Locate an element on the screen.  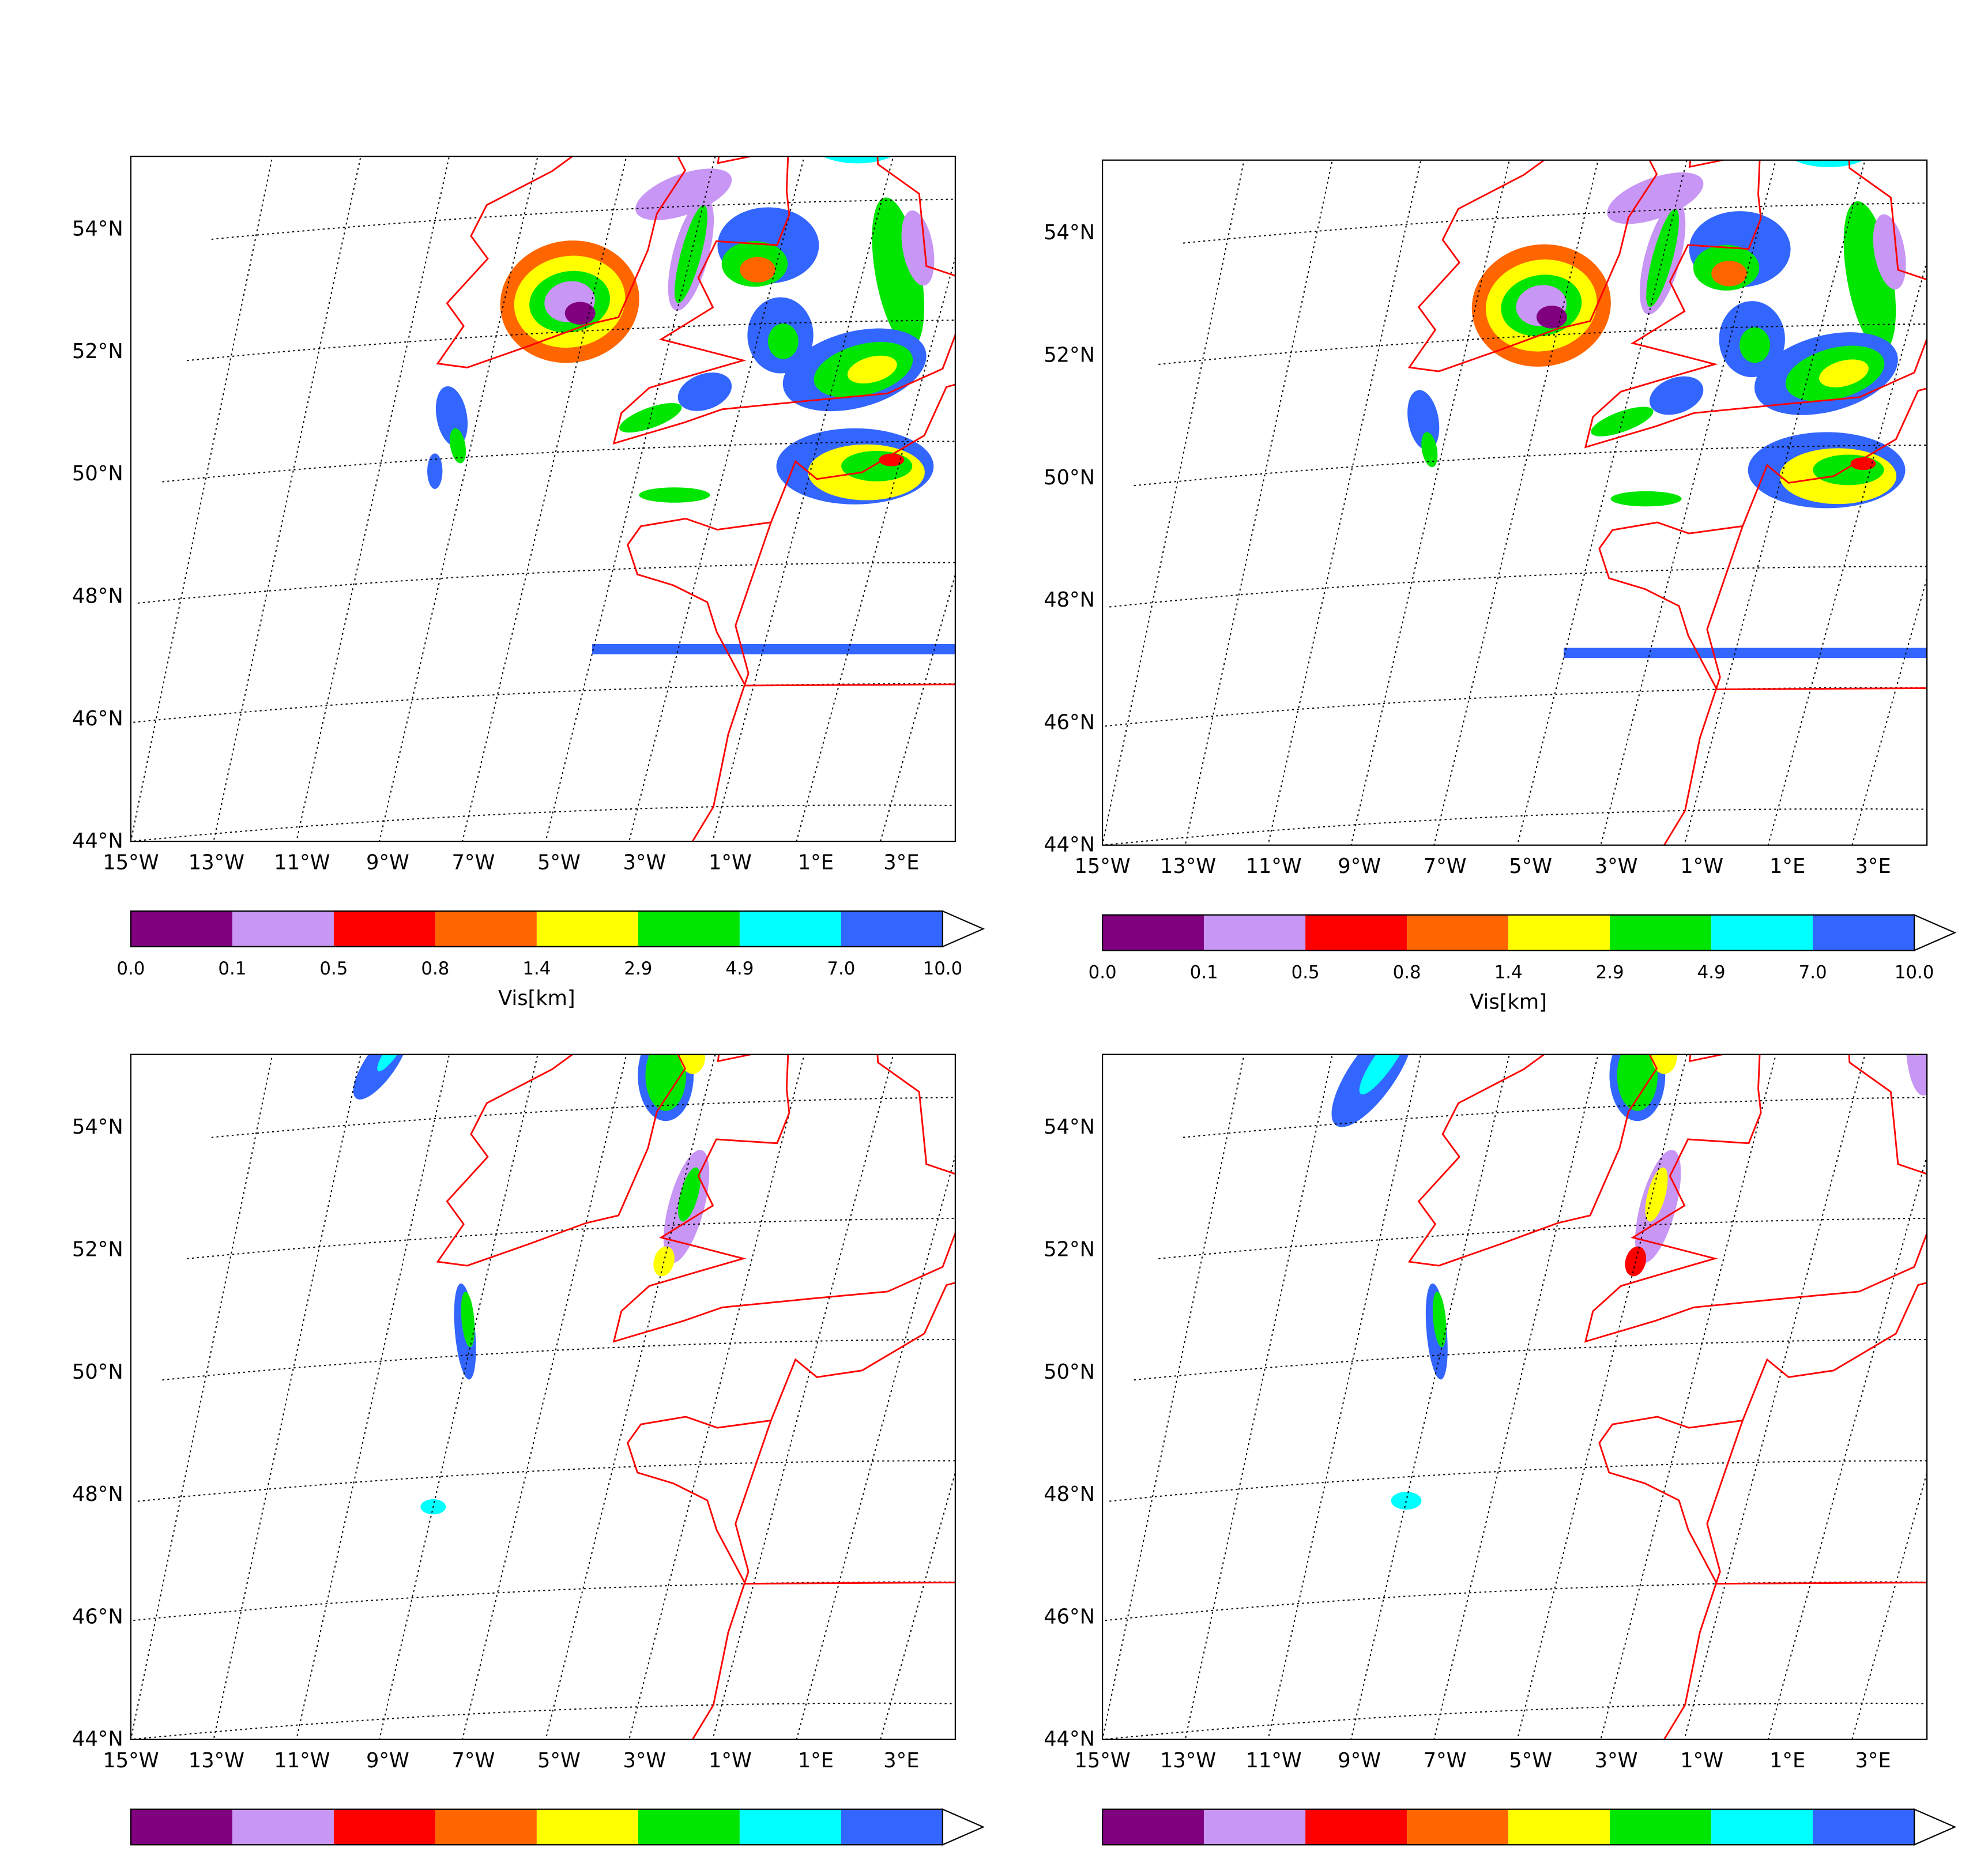
bottom-right-colorbar-extend-arrow is located at coordinates (1935, 1827).